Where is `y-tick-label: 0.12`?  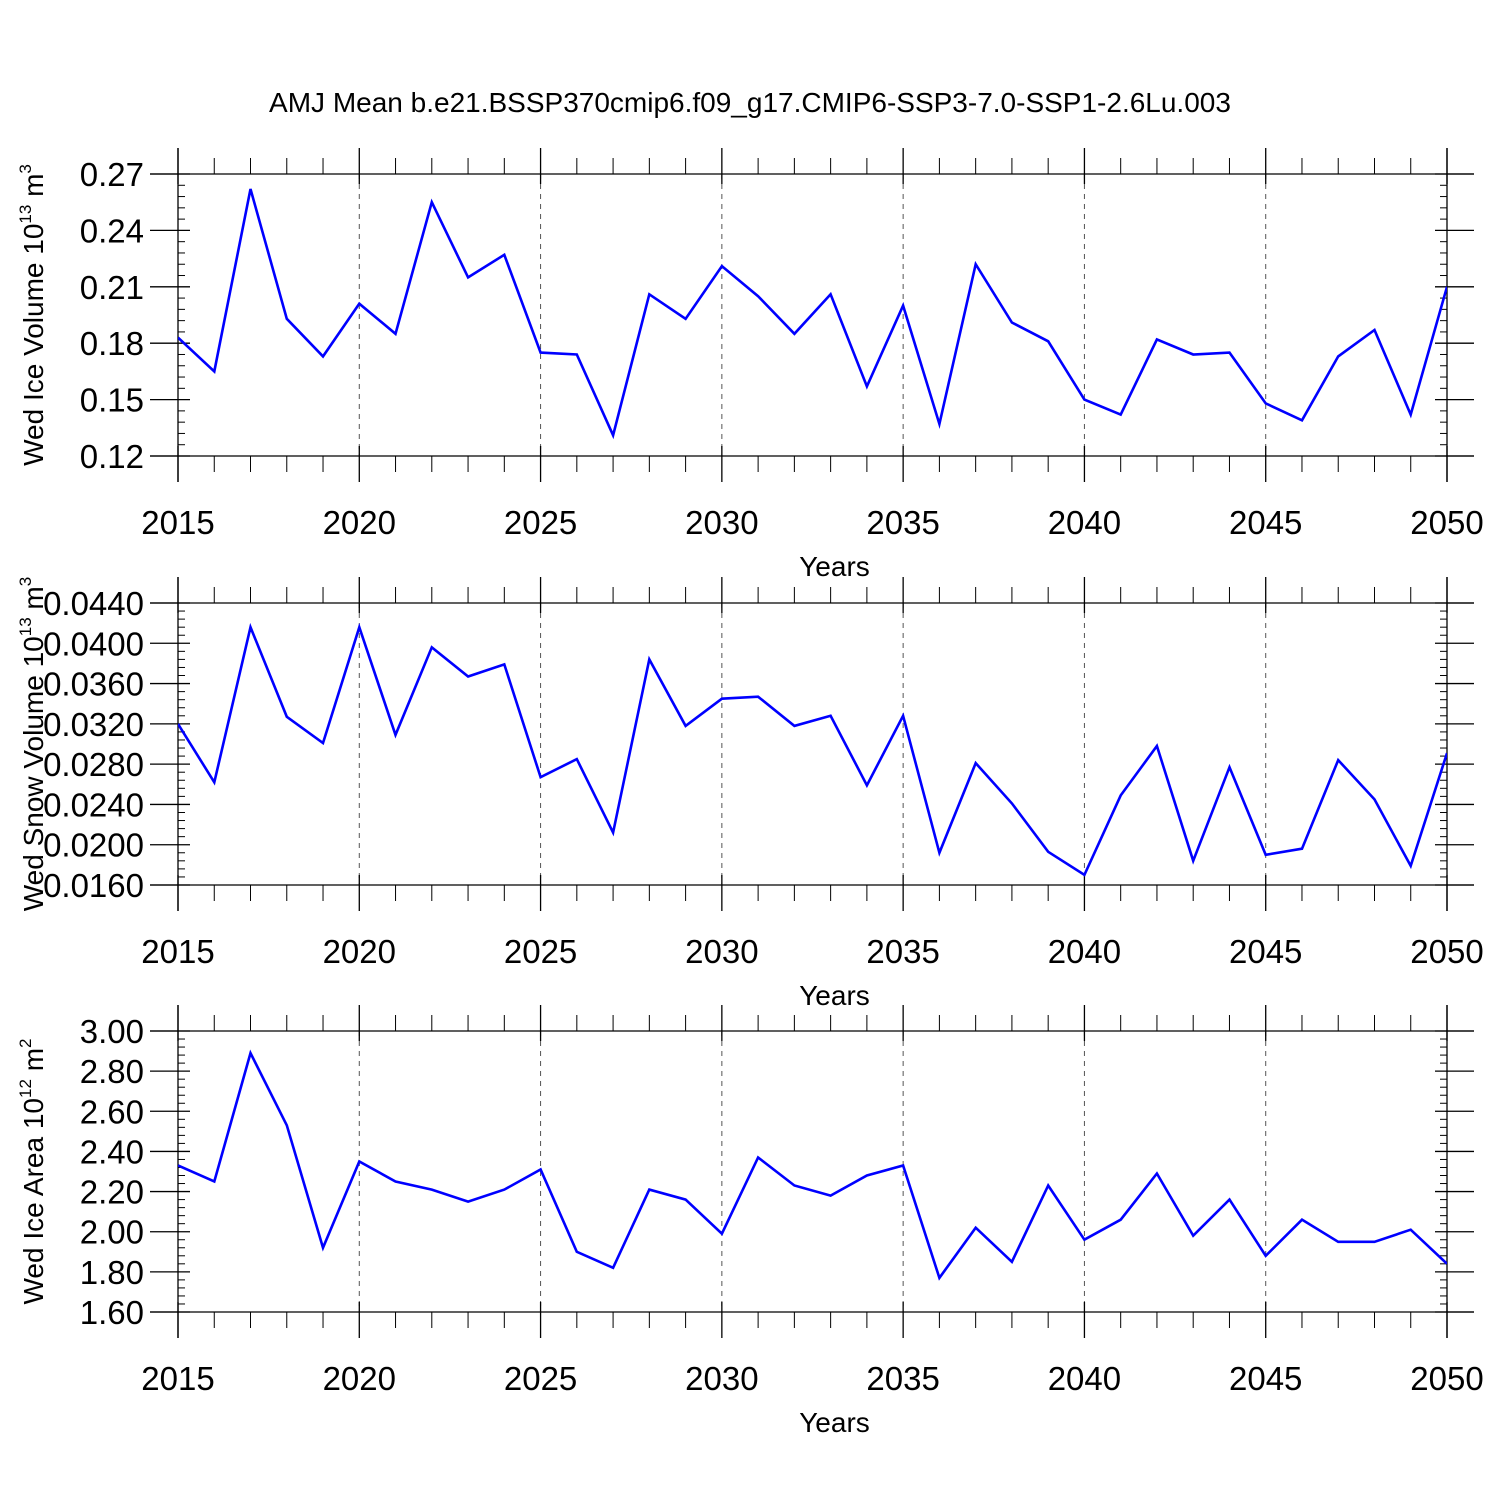 y-tick-label: 0.12 is located at coordinates (112, 456).